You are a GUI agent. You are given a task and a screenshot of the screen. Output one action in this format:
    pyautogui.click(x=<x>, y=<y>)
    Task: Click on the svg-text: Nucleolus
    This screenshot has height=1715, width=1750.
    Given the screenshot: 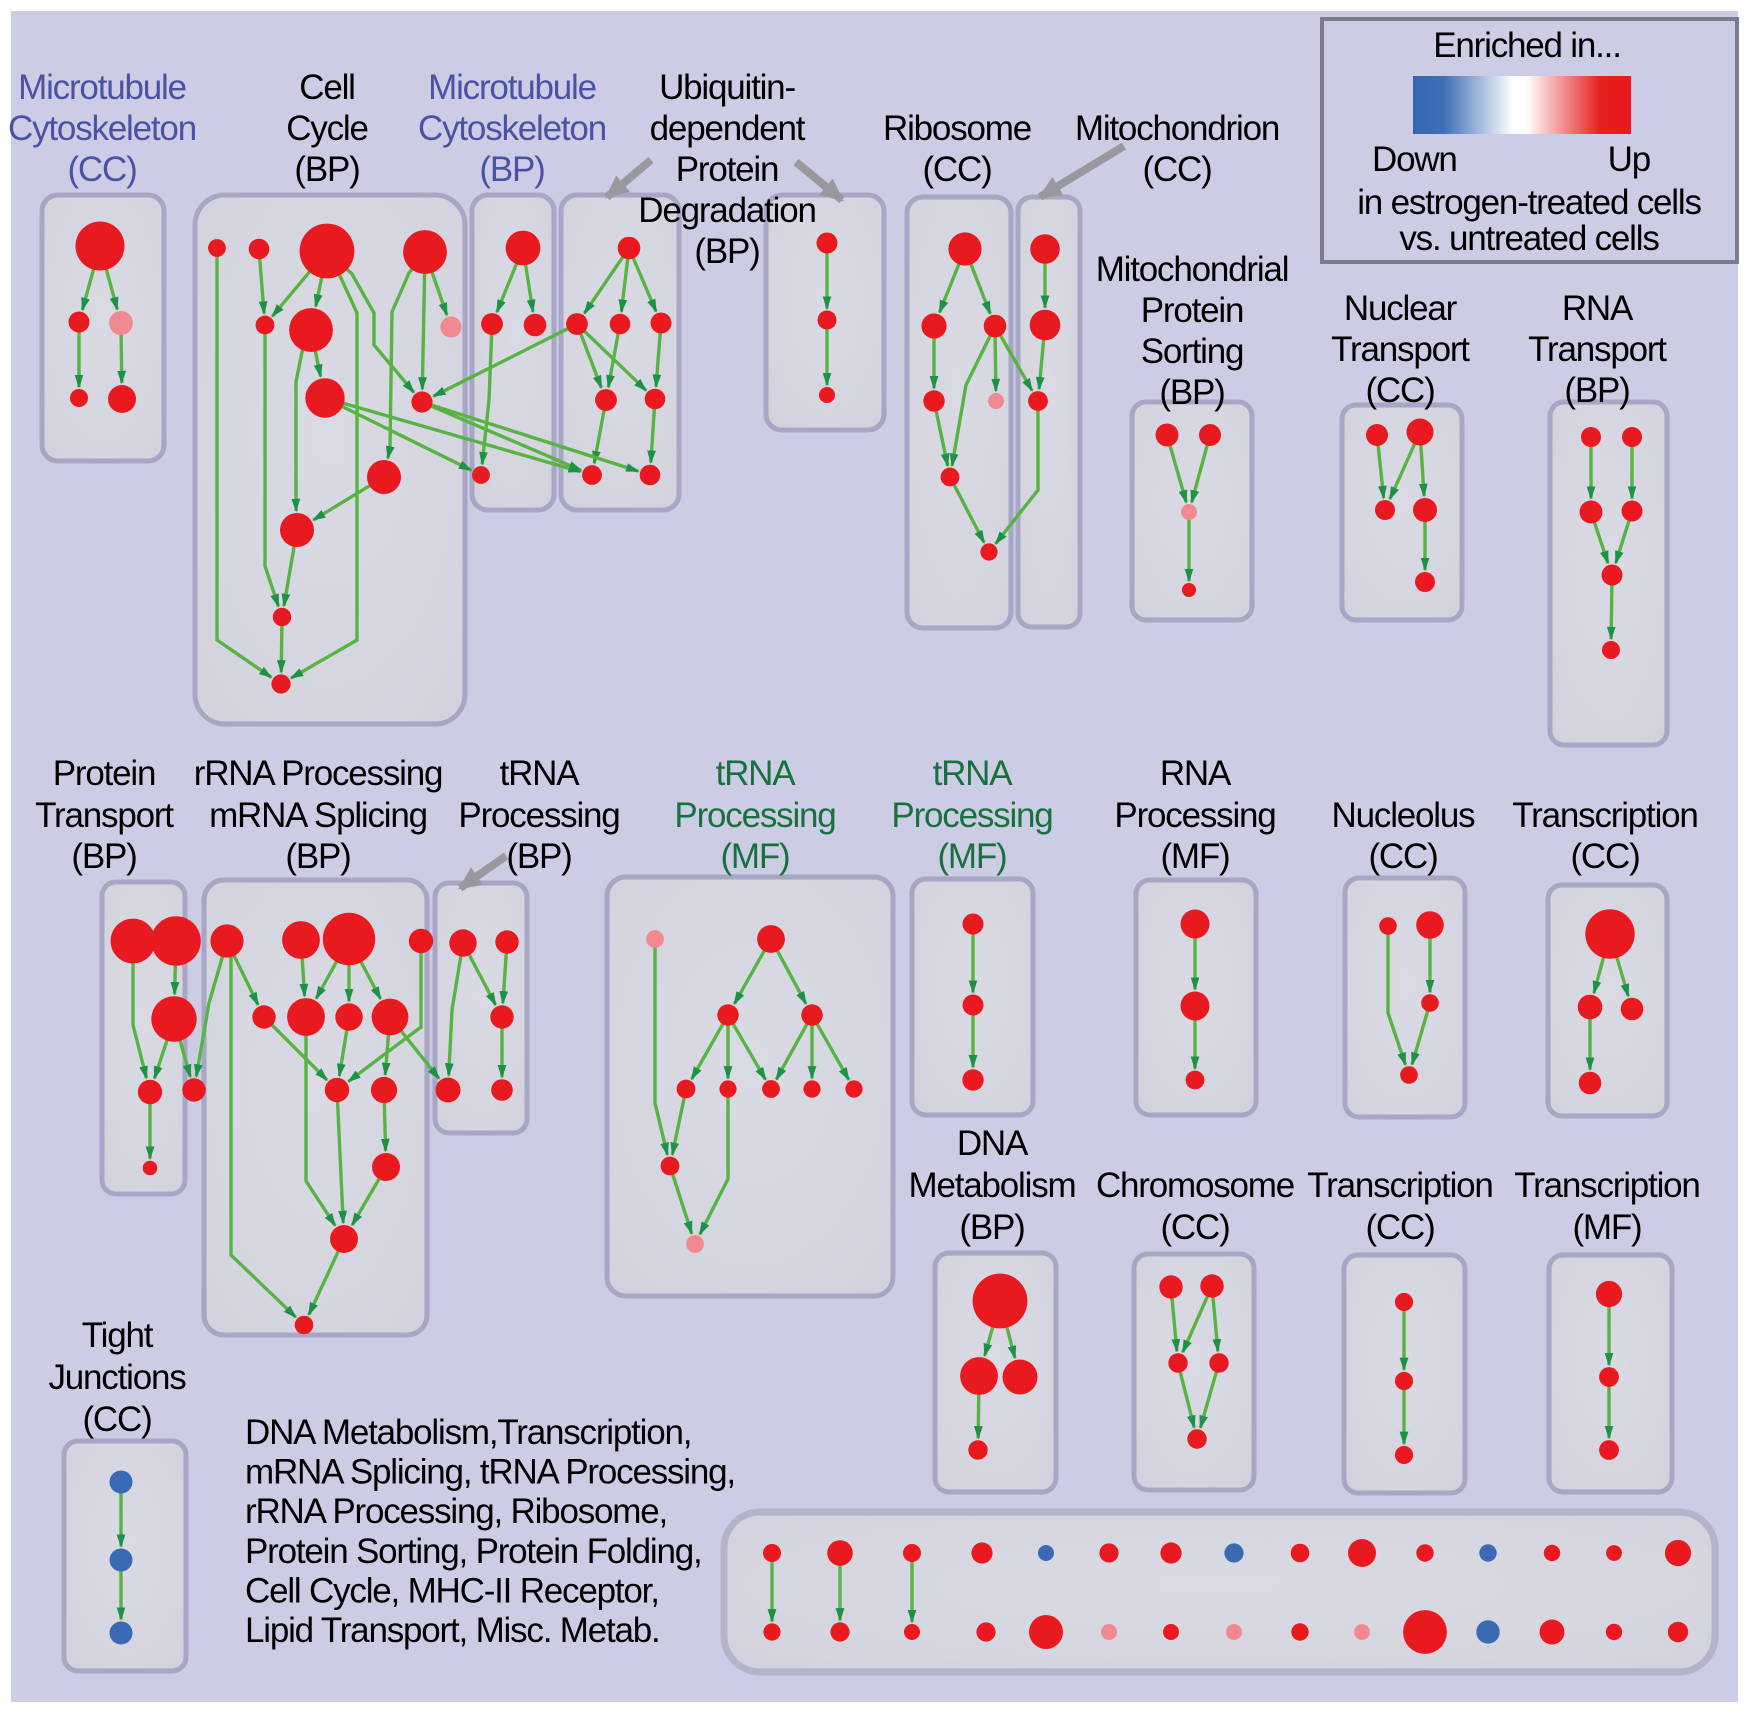 What is the action you would take?
    pyautogui.click(x=1404, y=815)
    